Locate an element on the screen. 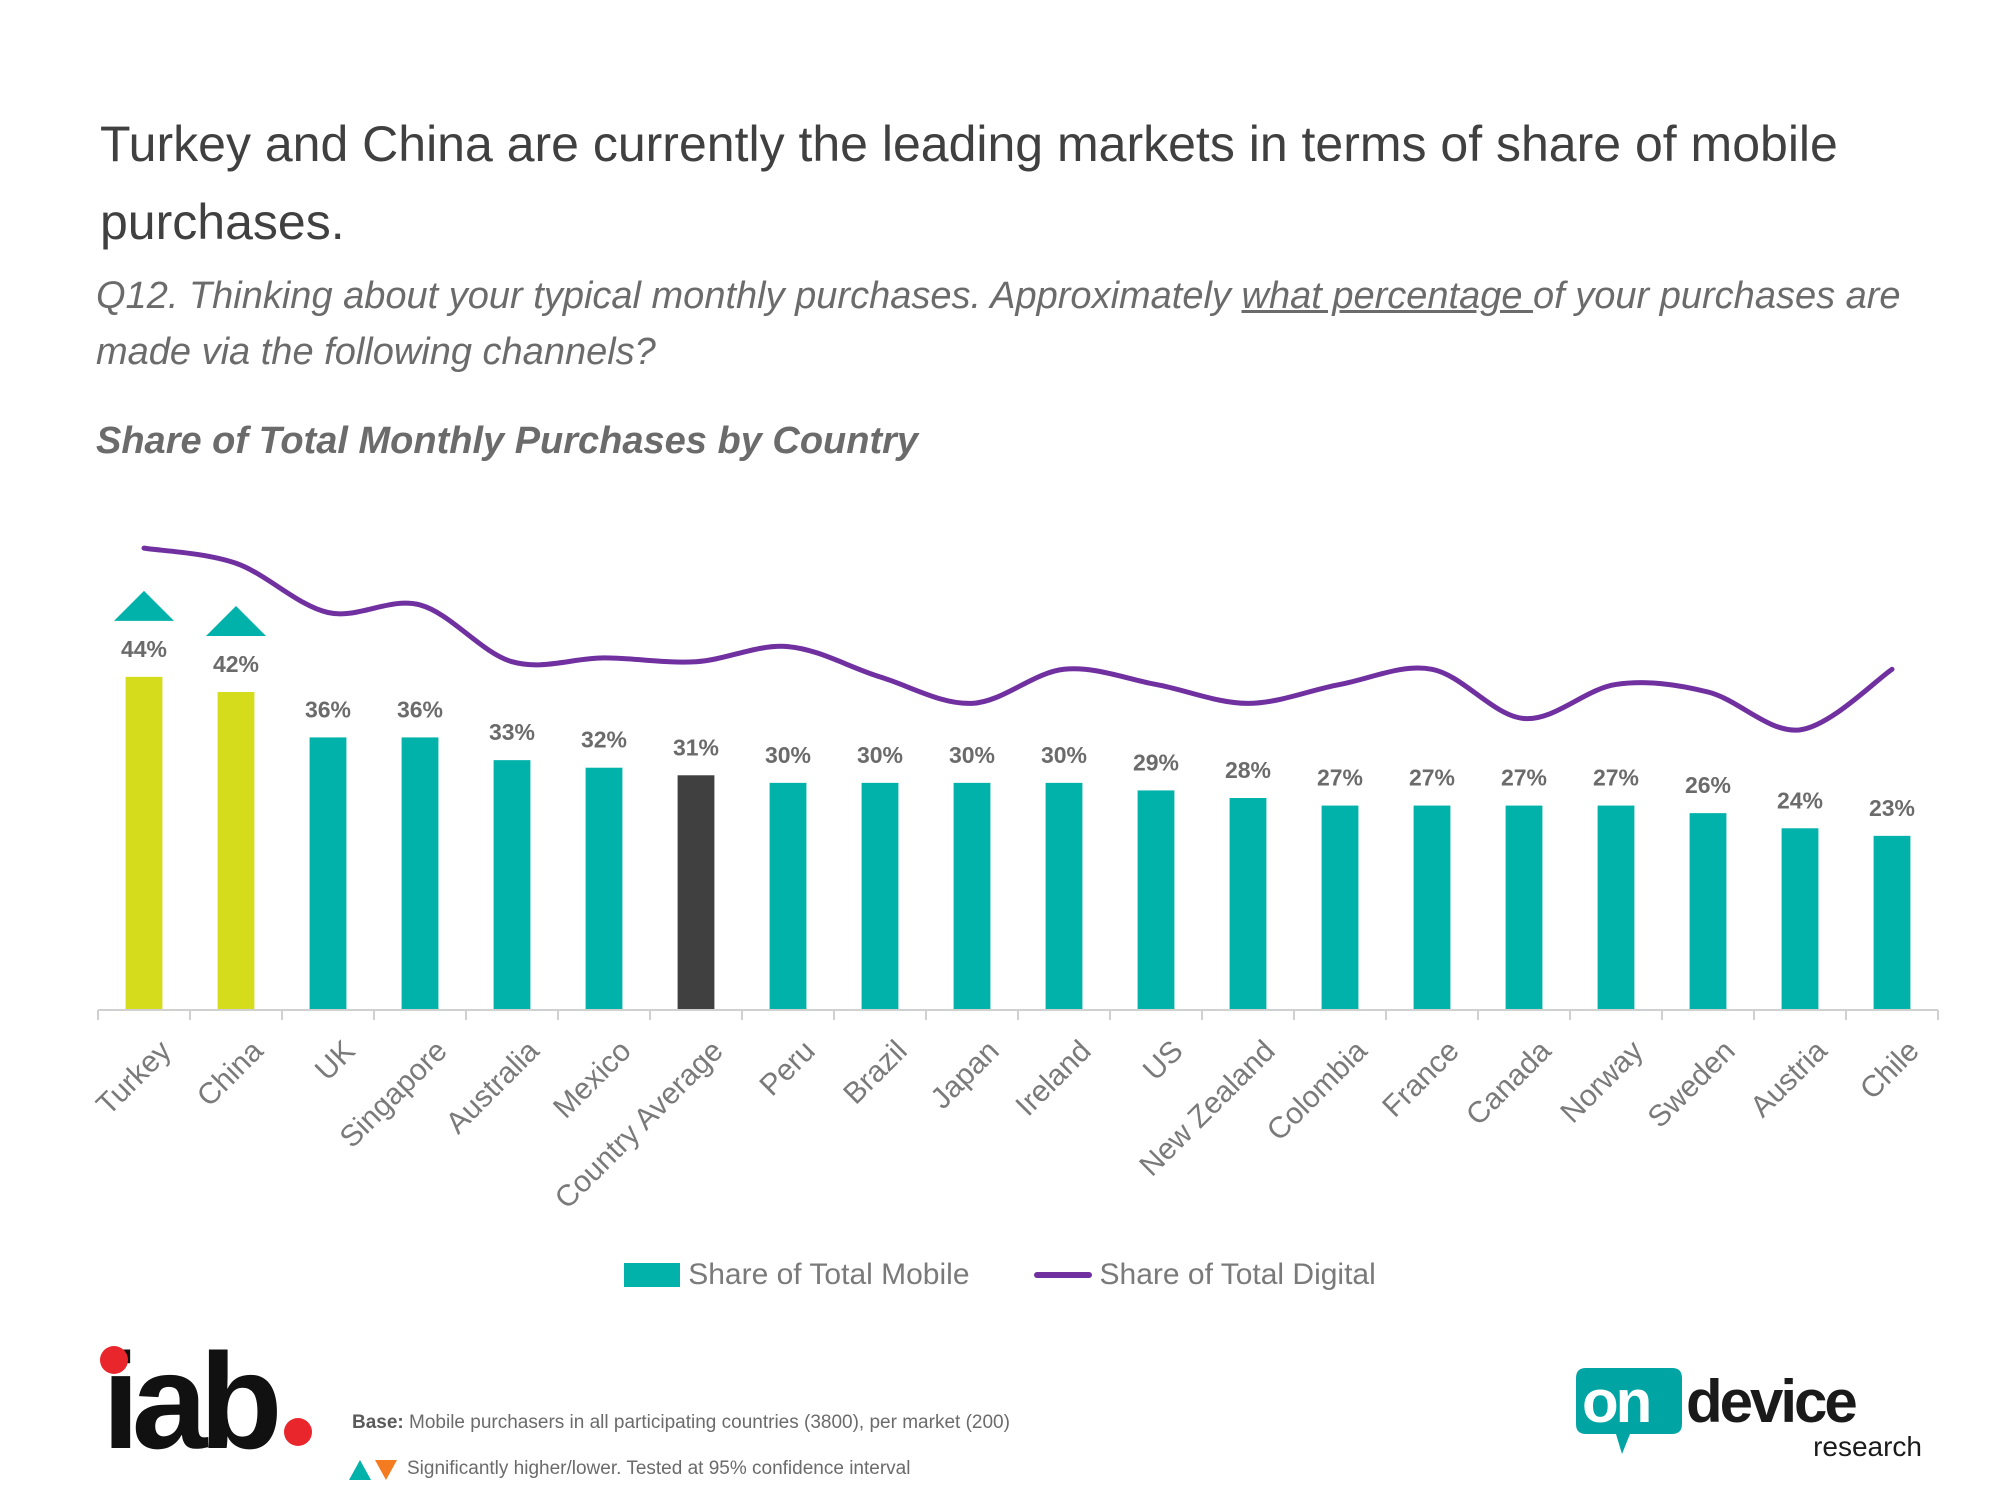 Image resolution: width=2000 pixels, height=1500 pixels. bar-peru is located at coordinates (788, 896).